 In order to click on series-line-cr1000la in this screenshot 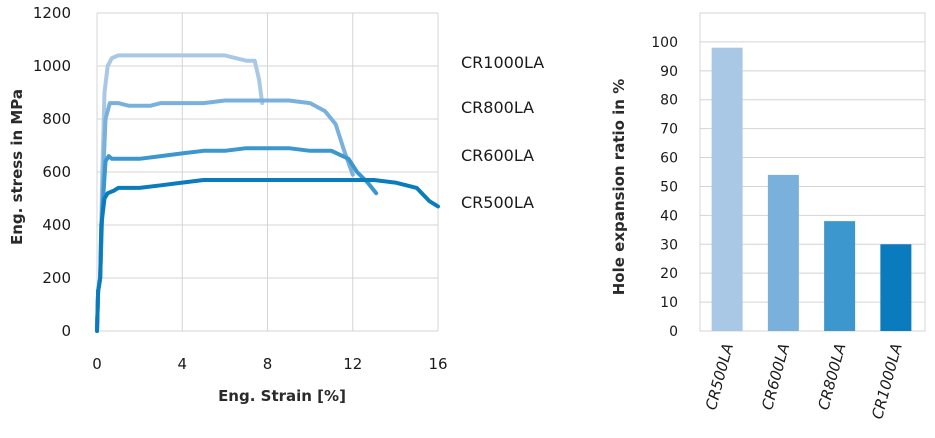, I will do `click(180, 193)`.